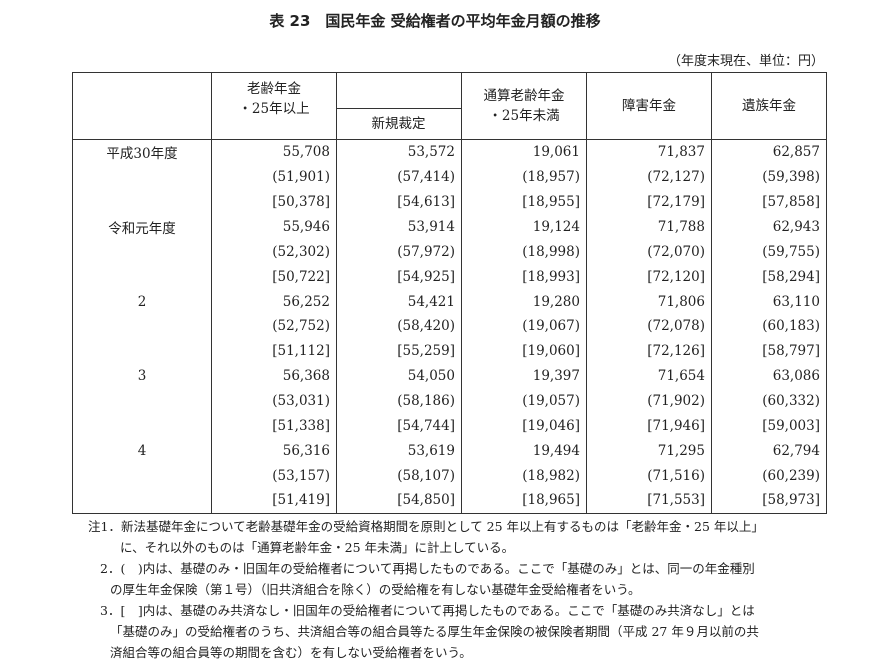  I want to click on table-cell: [71,946], so click(649, 426).